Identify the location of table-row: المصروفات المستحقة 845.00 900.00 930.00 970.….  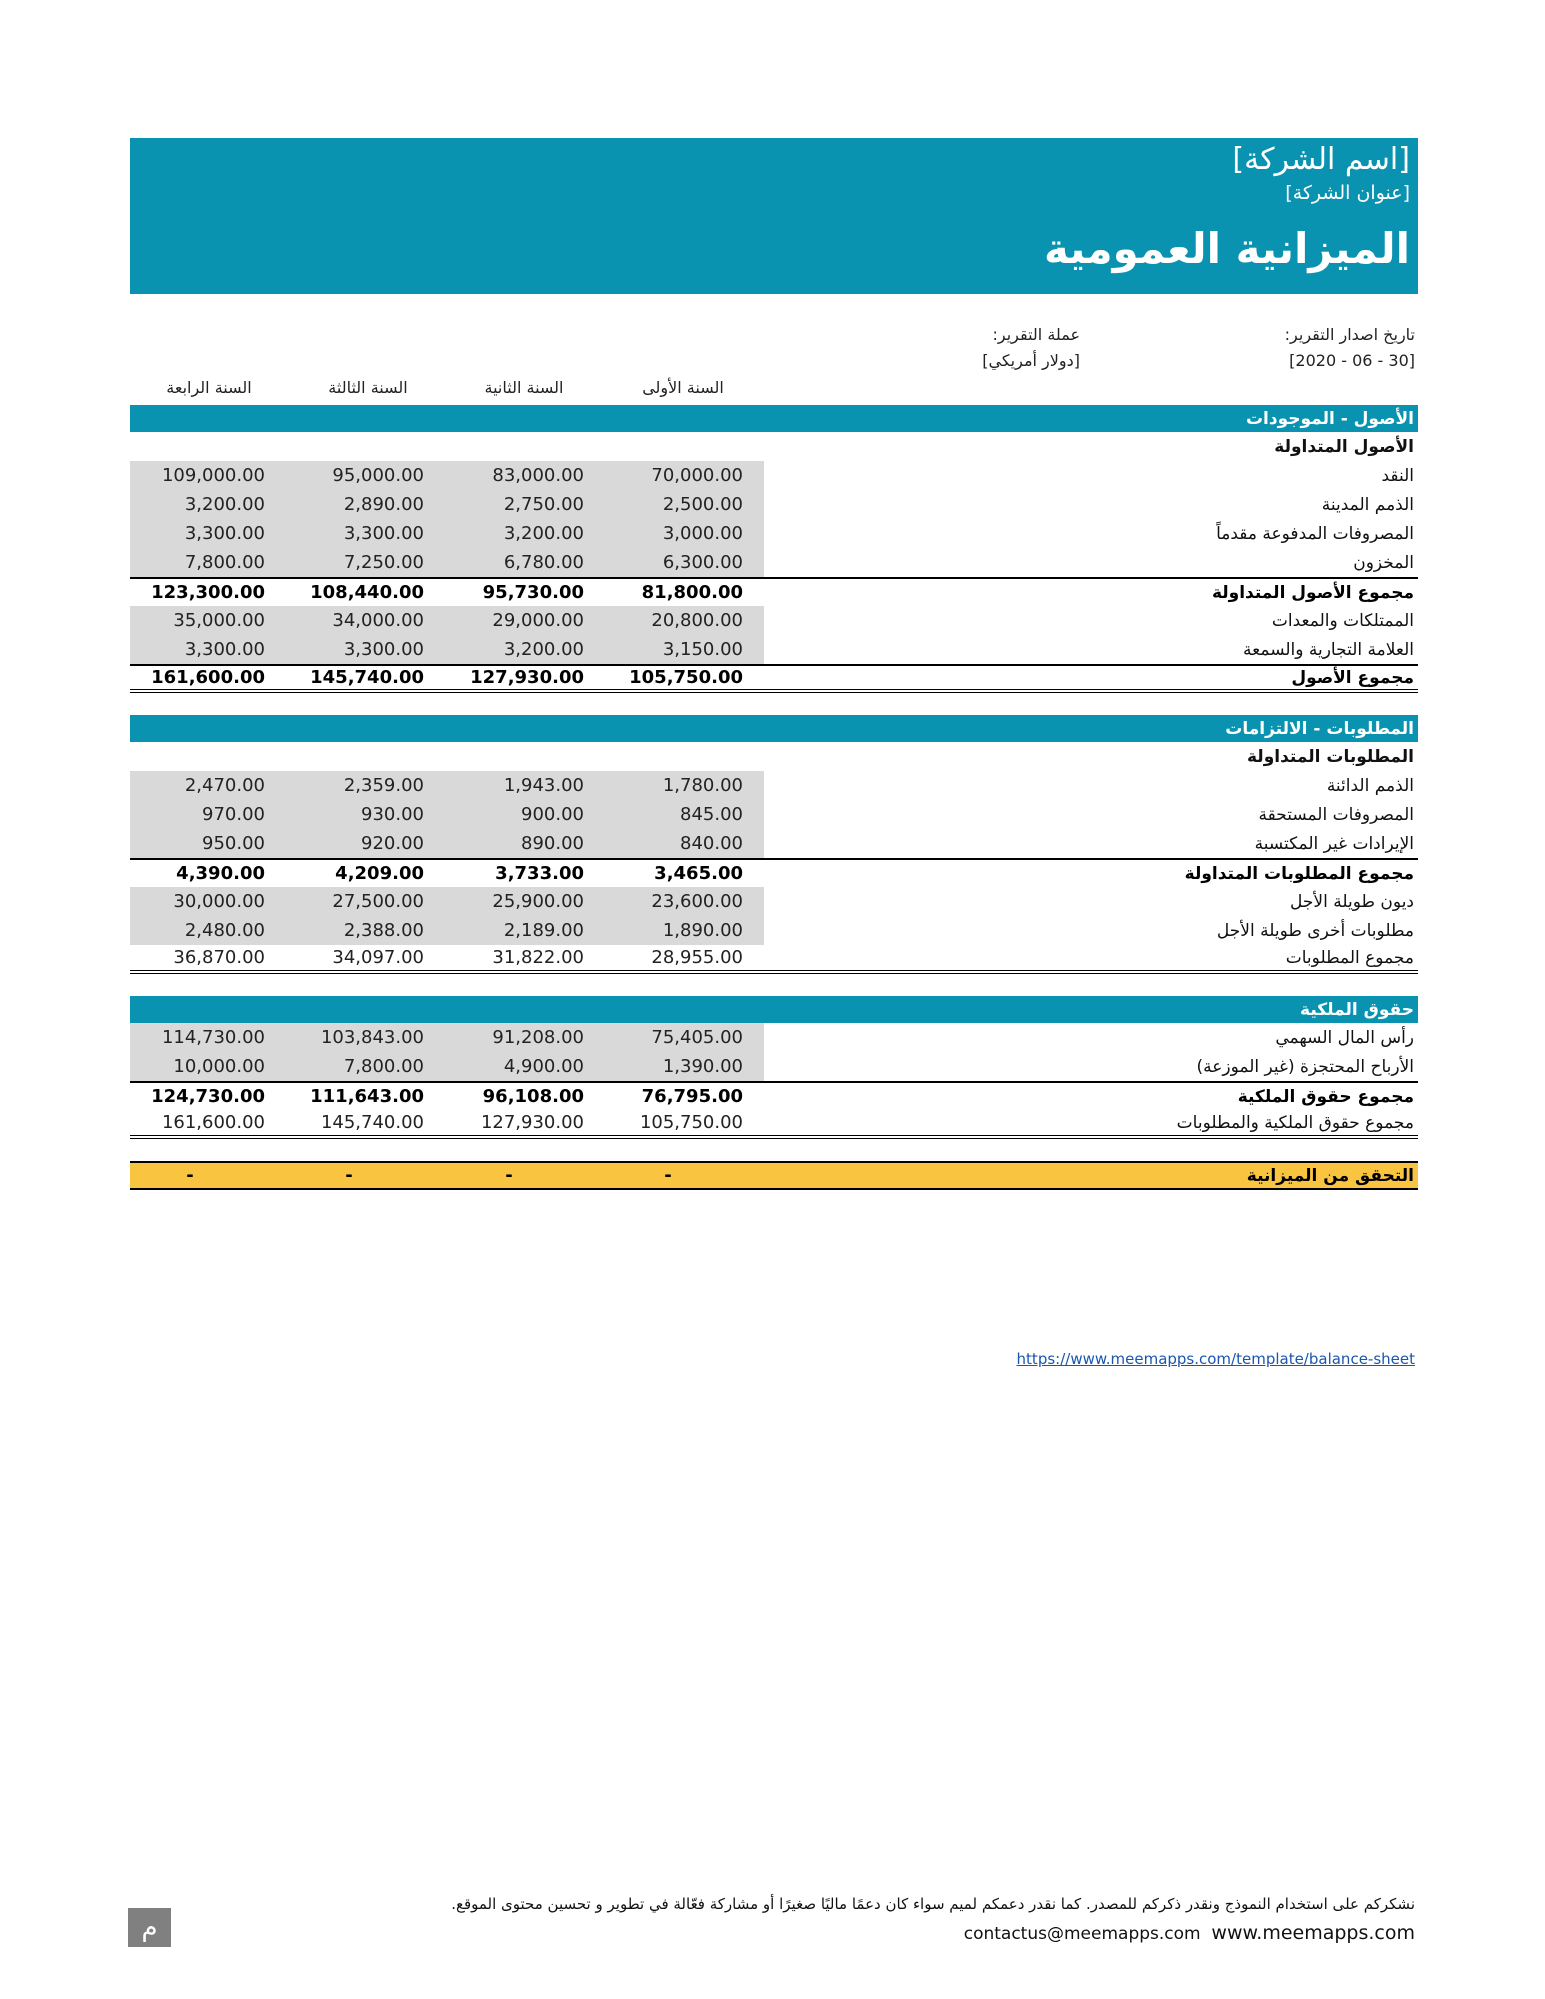
(774, 814).